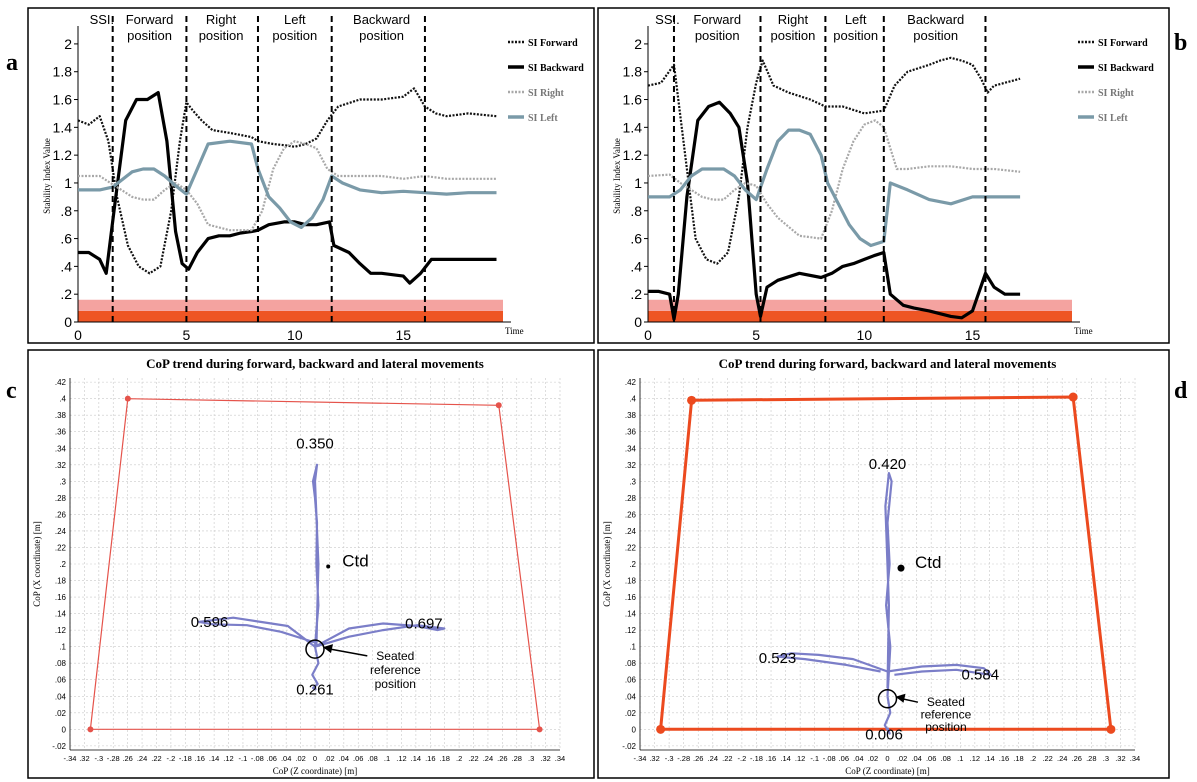 The width and height of the screenshot is (1197, 782). I want to click on y-tick-label: .12, so click(631, 630).